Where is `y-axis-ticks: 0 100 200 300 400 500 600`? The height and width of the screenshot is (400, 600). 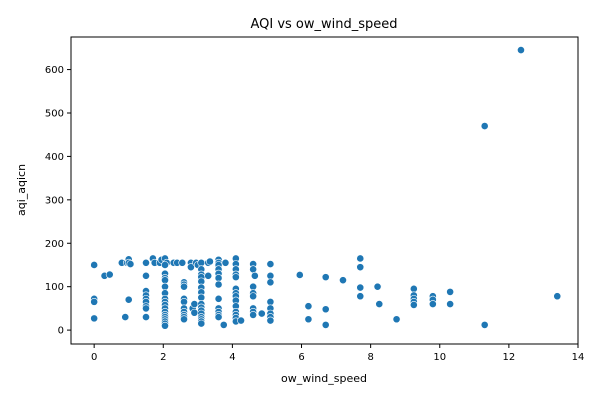
y-axis-ticks: 0 100 200 300 400 500 600 is located at coordinates (58, 201).